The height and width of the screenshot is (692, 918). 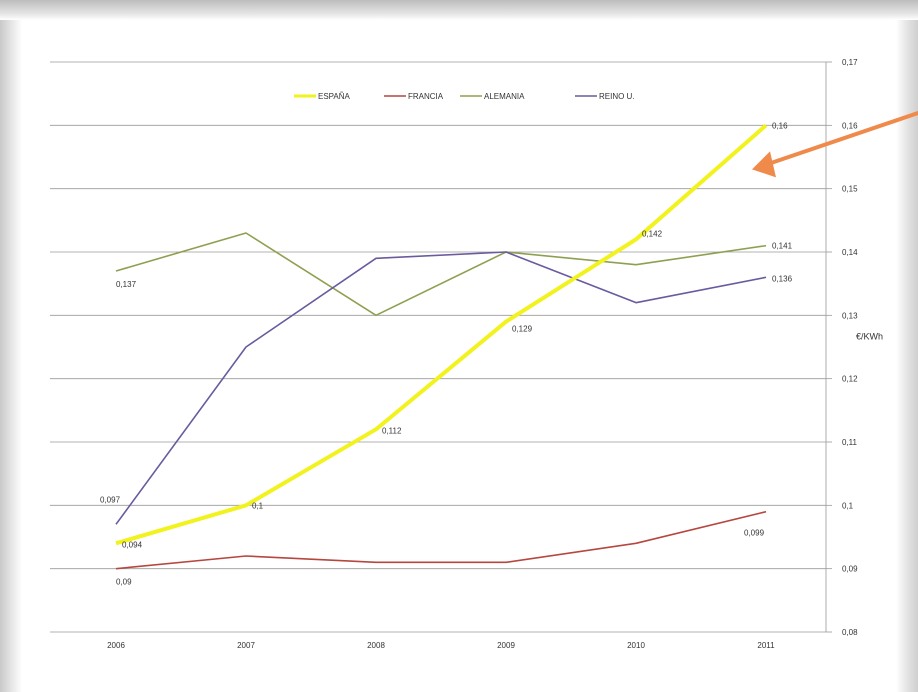 I want to click on data-label: 0,1, so click(x=258, y=505).